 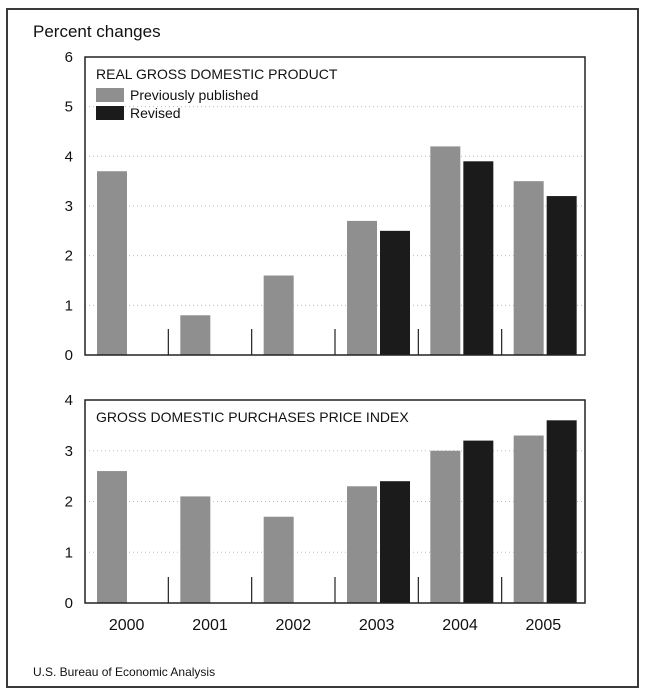 I want to click on x-tick-label: 2000, so click(x=127, y=625).